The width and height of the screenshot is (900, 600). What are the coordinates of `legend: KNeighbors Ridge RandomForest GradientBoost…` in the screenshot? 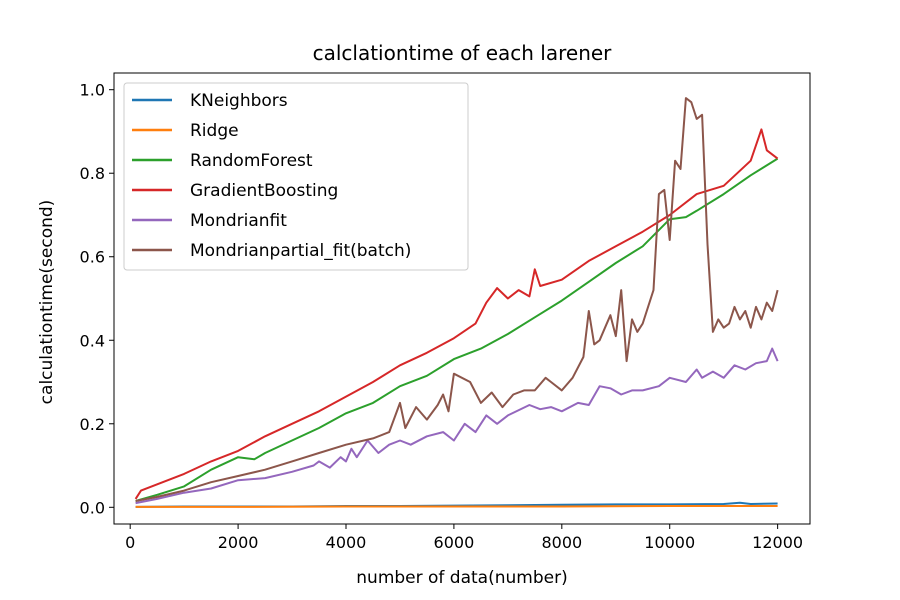 It's located at (296, 176).